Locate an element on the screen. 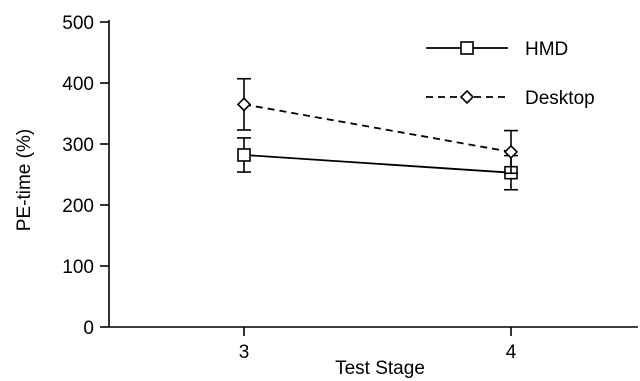 The width and height of the screenshot is (640, 381). series-hmd is located at coordinates (377, 164).